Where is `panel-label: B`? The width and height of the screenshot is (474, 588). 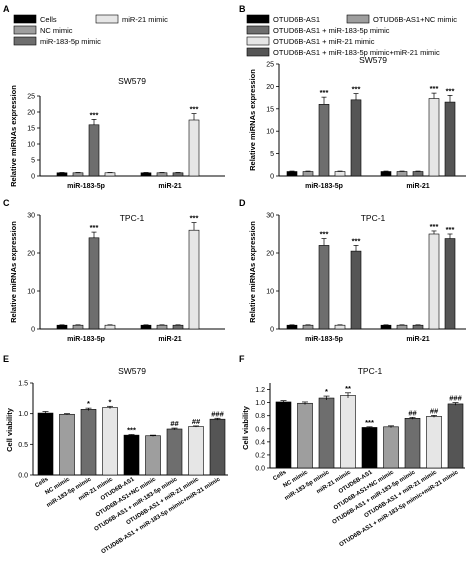
panel-label: B is located at coordinates (242, 9).